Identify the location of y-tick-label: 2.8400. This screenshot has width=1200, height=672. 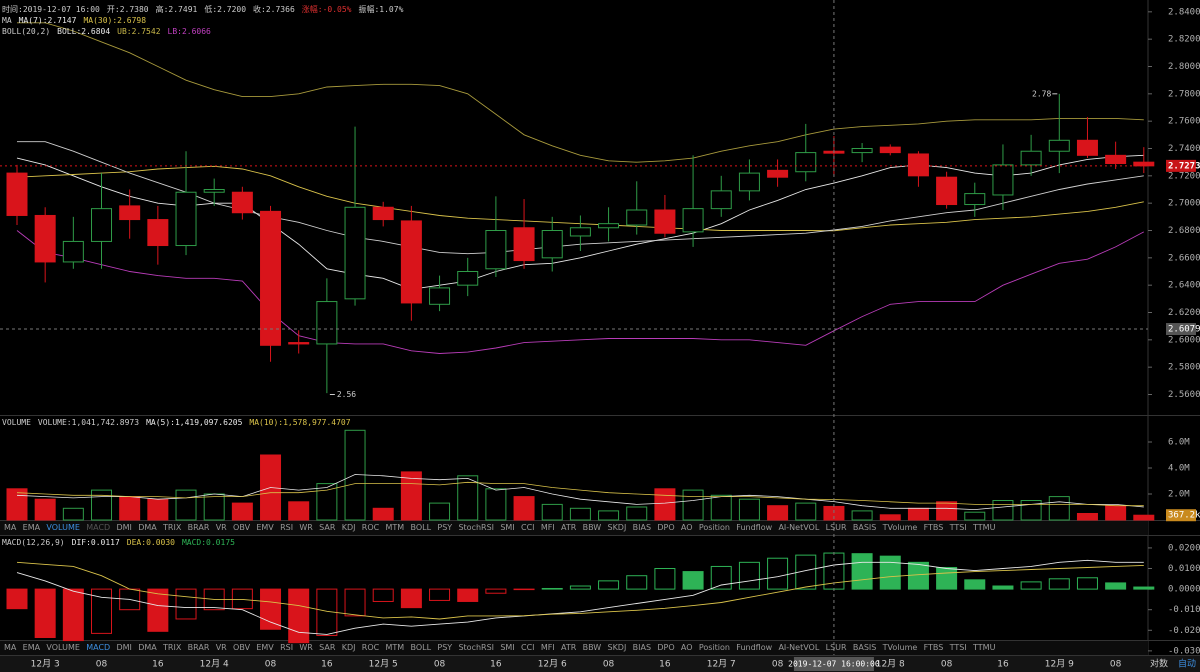
(1184, 12).